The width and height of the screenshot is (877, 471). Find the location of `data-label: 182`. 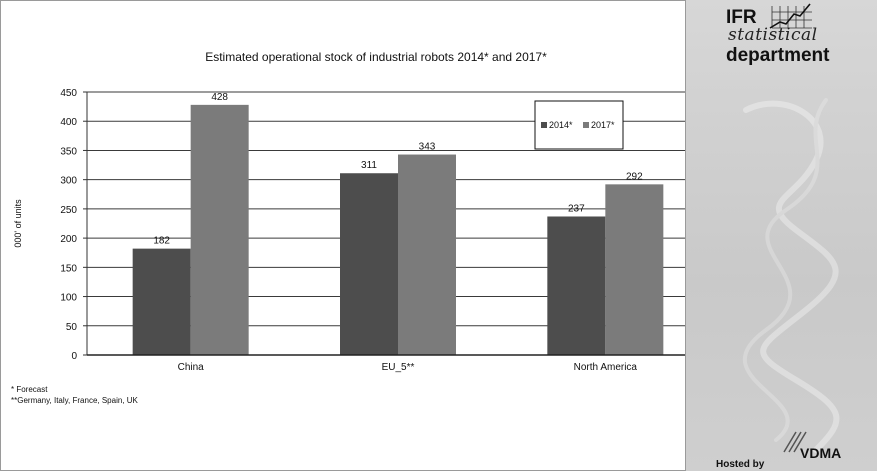

data-label: 182 is located at coordinates (161, 241).